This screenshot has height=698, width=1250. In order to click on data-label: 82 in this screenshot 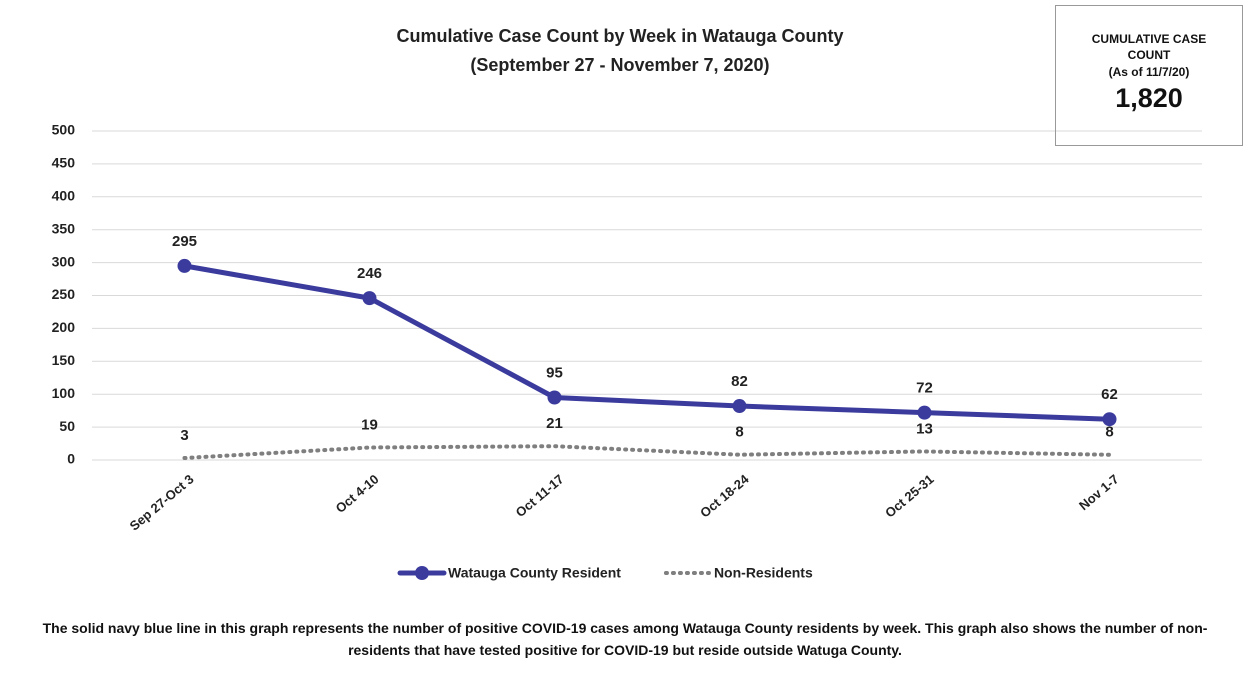, I will do `click(739, 381)`.